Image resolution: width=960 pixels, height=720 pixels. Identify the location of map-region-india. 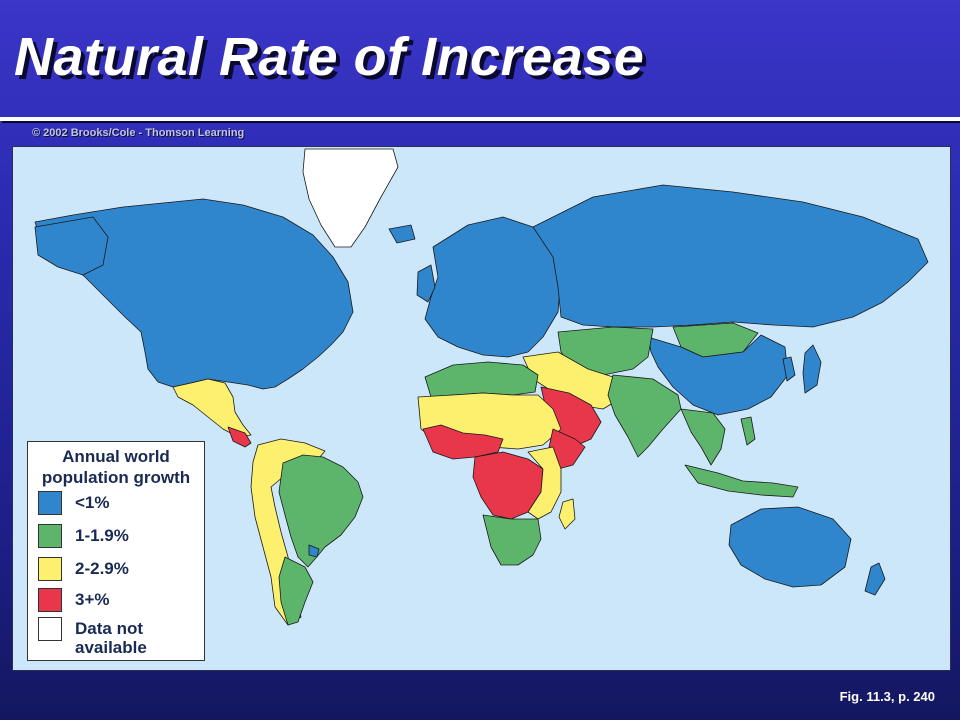
(644, 416).